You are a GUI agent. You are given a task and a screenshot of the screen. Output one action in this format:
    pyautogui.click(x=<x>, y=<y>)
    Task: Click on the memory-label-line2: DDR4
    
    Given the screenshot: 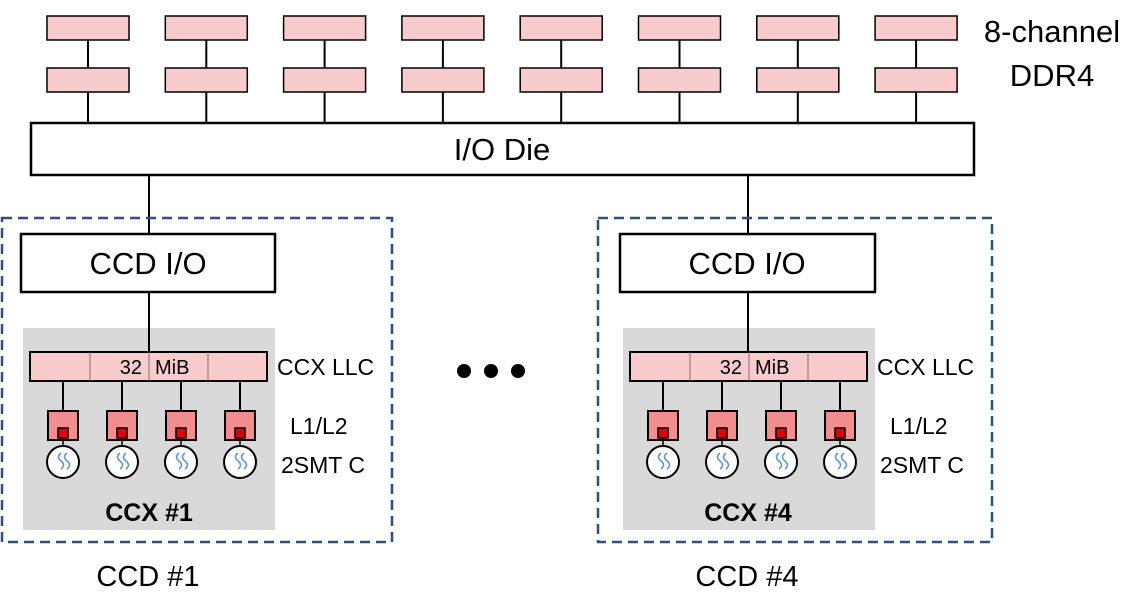 What is the action you would take?
    pyautogui.click(x=1052, y=75)
    